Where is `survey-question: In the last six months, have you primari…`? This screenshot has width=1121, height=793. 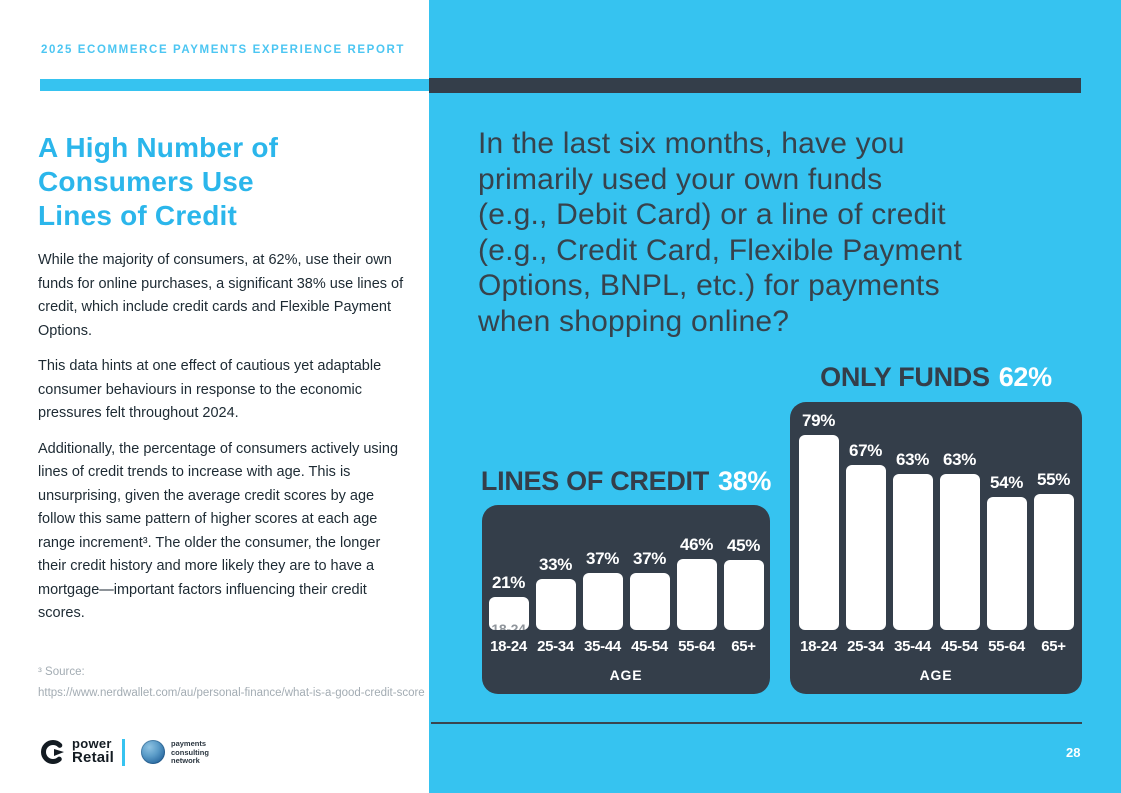 survey-question: In the last six months, have you primari… is located at coordinates (720, 232).